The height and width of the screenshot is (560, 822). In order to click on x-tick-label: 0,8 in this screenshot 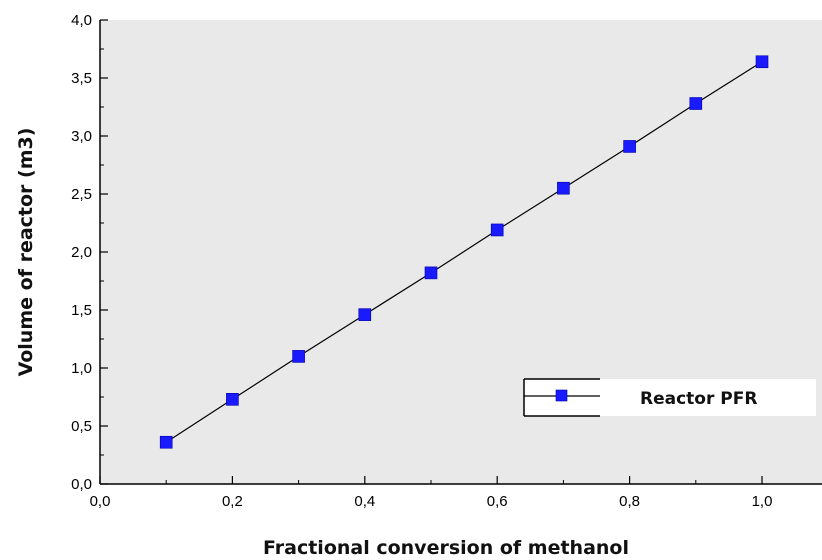, I will do `click(629, 501)`.